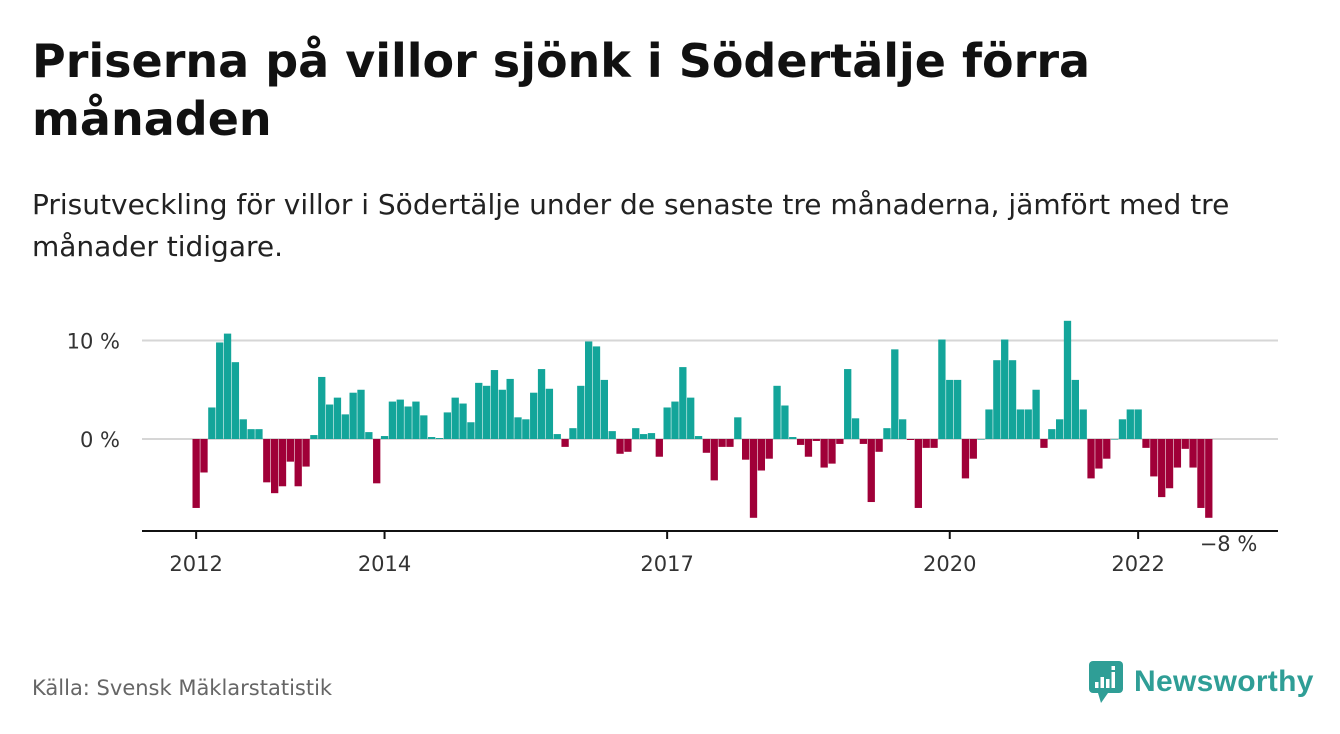 This screenshot has height=734, width=1340. What do you see at coordinates (195, 564) in the screenshot?
I see `x-tick-label: 2012` at bounding box center [195, 564].